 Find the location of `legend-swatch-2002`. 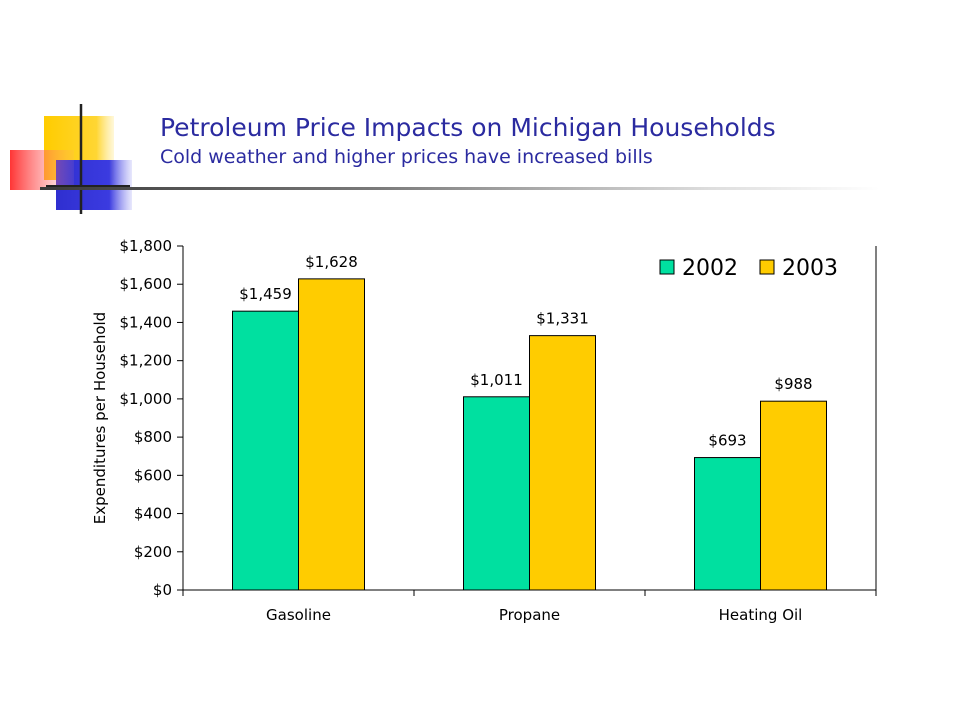

legend-swatch-2002 is located at coordinates (667, 267).